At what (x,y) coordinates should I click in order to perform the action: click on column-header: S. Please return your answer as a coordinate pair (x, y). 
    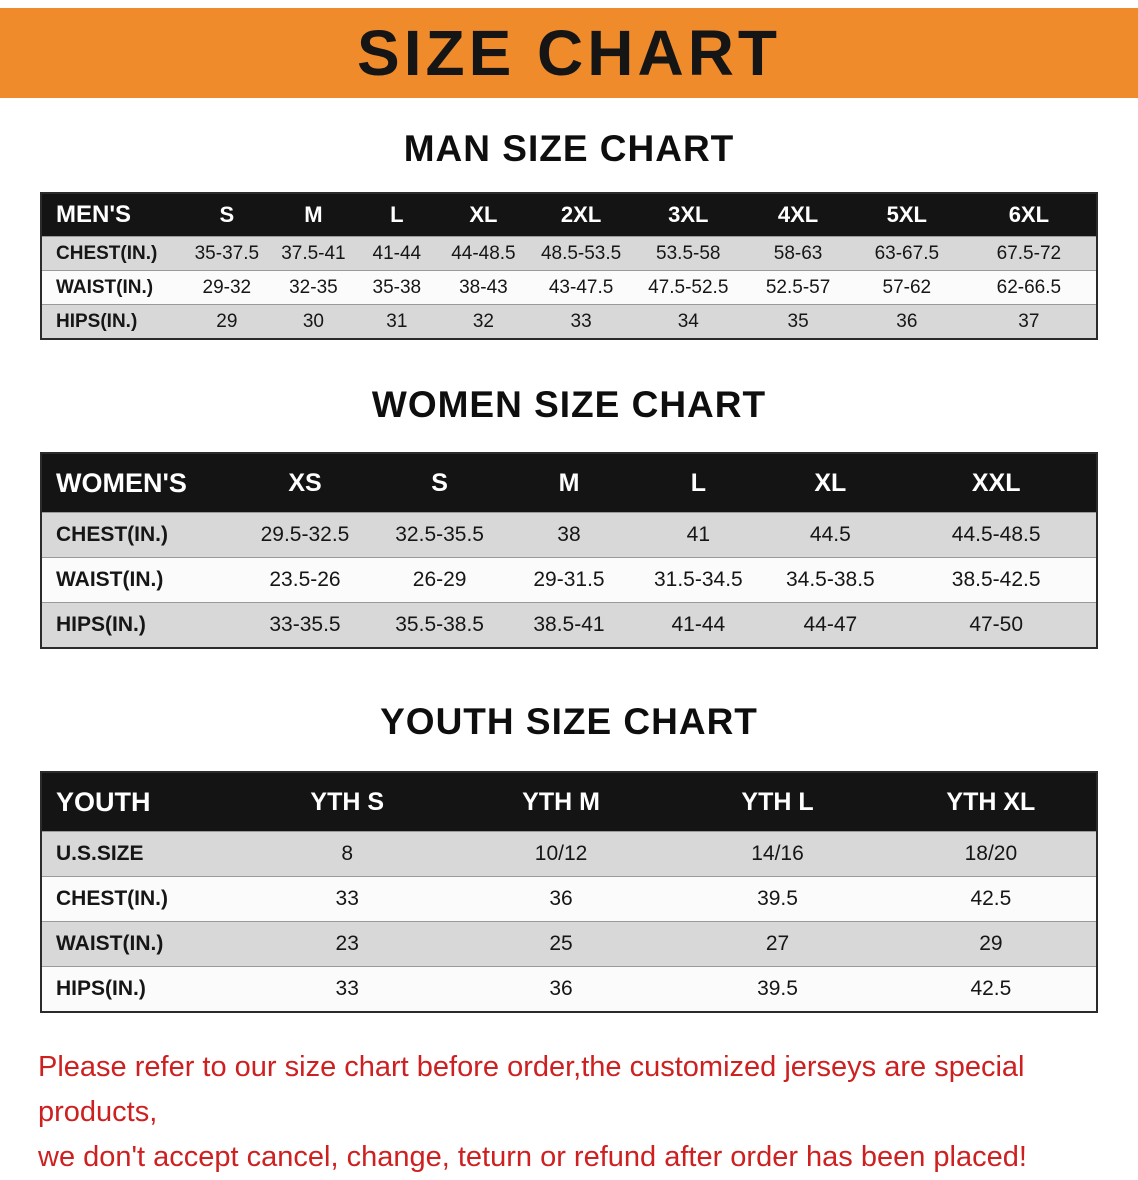
    Looking at the image, I should click on (439, 483).